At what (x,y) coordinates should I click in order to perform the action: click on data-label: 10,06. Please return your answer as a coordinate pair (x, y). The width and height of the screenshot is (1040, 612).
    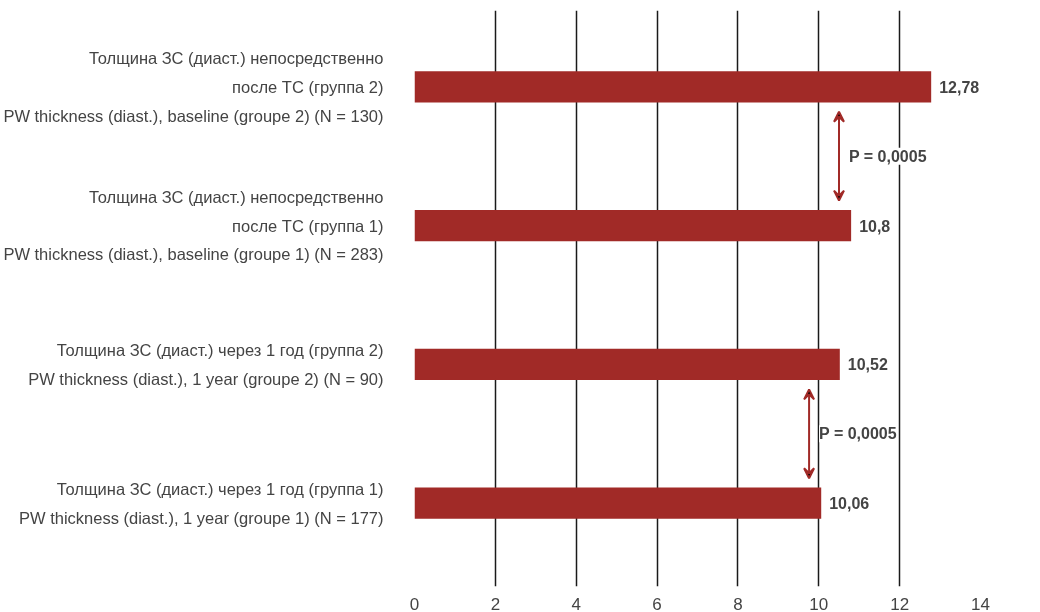
    Looking at the image, I should click on (849, 504).